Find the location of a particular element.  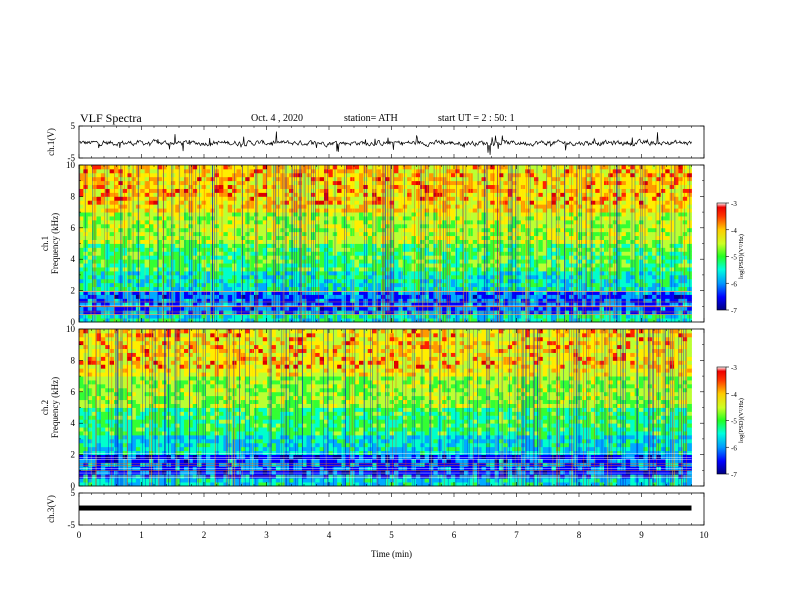

start-time-label: start UT = 2 : 50: 1 is located at coordinates (476, 118).